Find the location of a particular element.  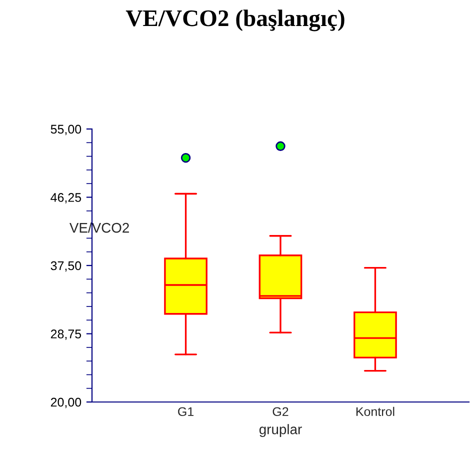

x-tick-label: G2 is located at coordinates (280, 411).